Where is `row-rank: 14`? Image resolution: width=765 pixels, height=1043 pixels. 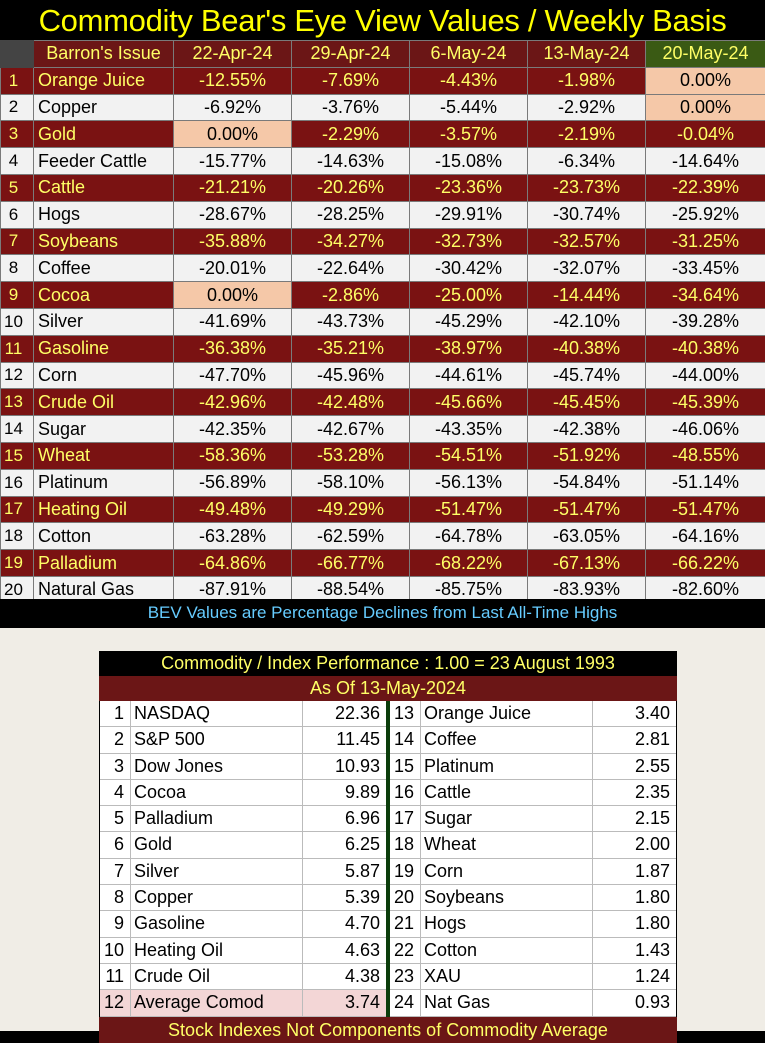 row-rank: 14 is located at coordinates (17, 429).